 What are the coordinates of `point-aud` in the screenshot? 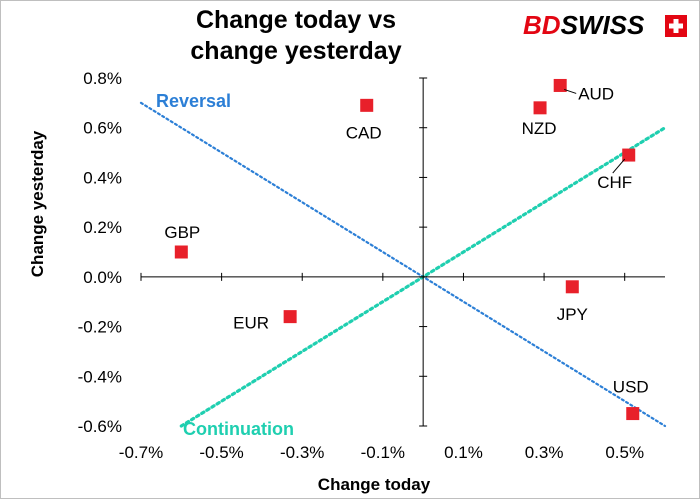 It's located at (560, 85).